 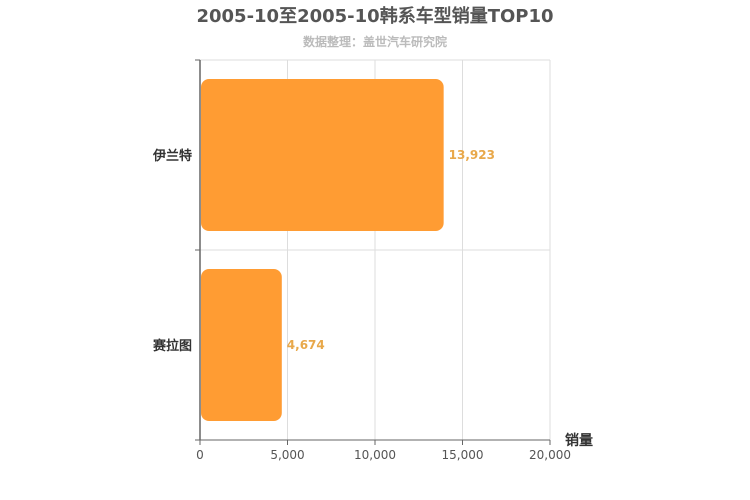 What do you see at coordinates (287, 455) in the screenshot?
I see `x-tick-label: 5,000` at bounding box center [287, 455].